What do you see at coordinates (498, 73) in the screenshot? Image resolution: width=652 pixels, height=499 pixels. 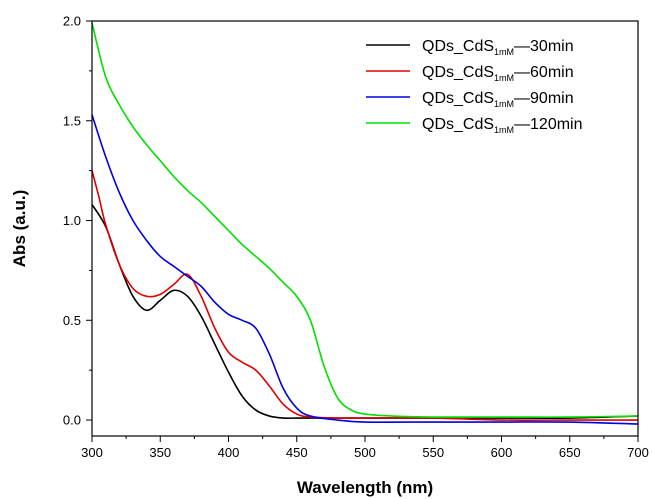 I see `legend-label: QDs_CdS1mM—60min` at bounding box center [498, 73].